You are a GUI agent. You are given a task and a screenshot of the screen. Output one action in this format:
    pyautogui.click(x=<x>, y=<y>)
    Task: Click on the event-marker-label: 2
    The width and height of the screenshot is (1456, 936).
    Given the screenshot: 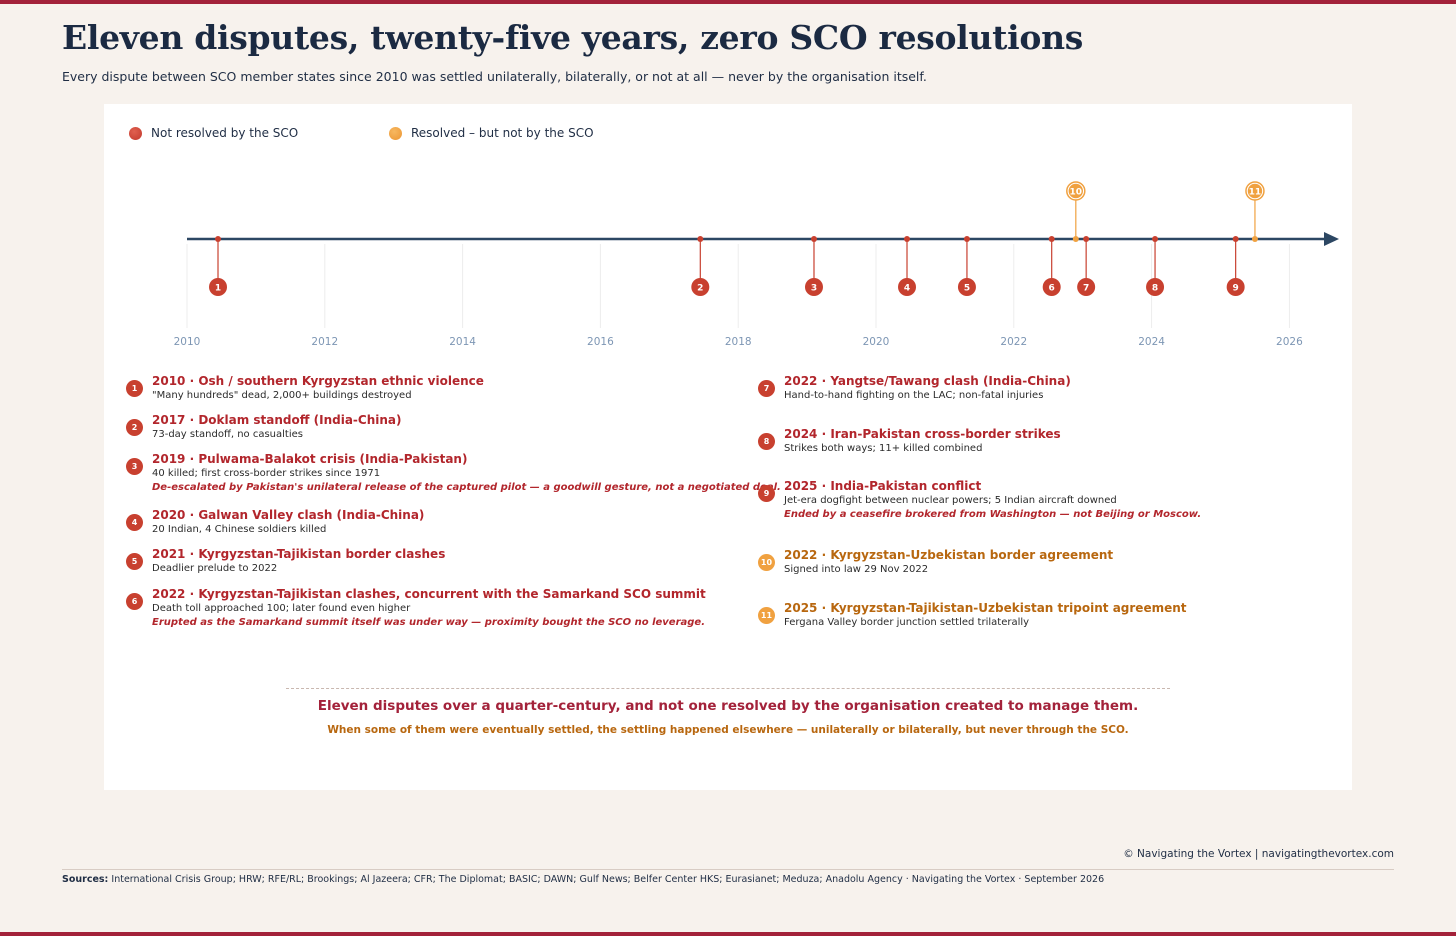 What is the action you would take?
    pyautogui.click(x=700, y=289)
    